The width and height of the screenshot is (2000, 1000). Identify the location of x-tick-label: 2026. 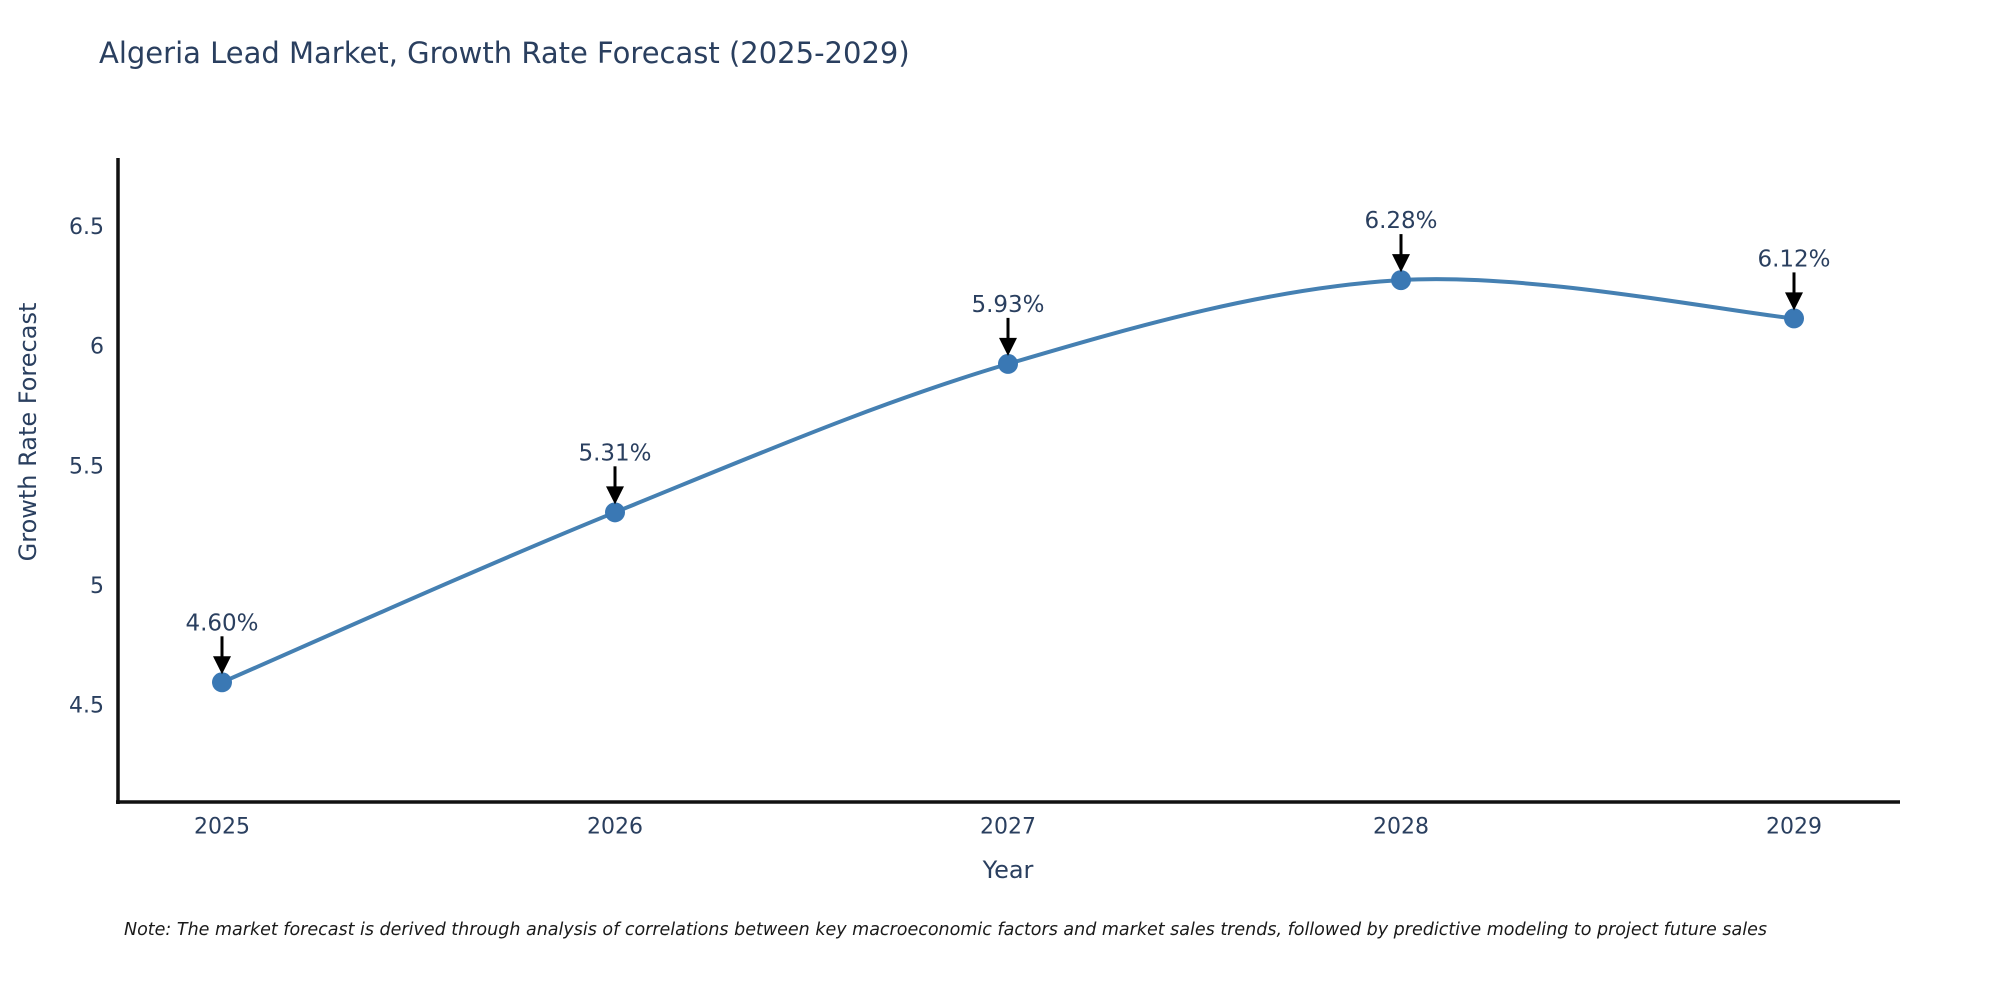
(615, 827).